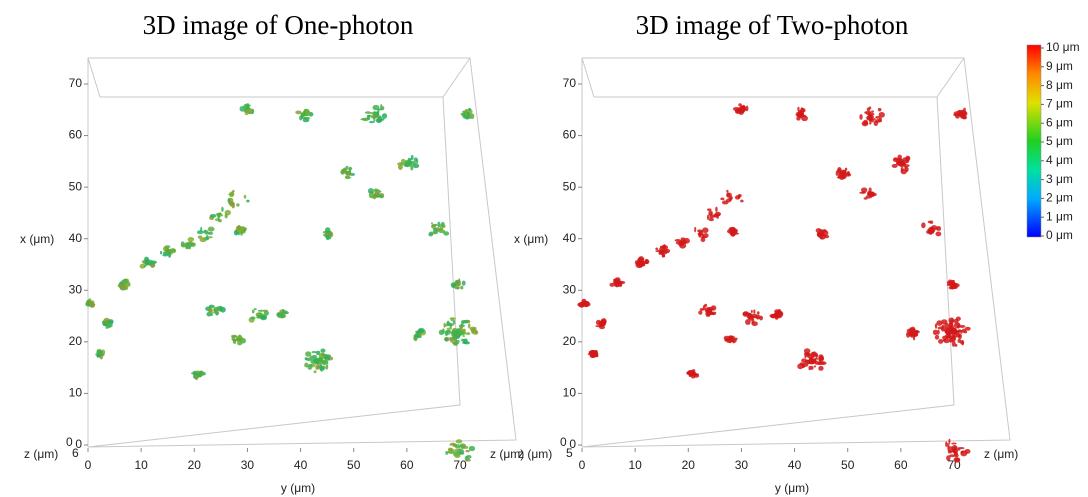 This screenshot has height=497, width=1088. What do you see at coordinates (1059, 85) in the screenshot?
I see `colorbar-label: 8 μm` at bounding box center [1059, 85].